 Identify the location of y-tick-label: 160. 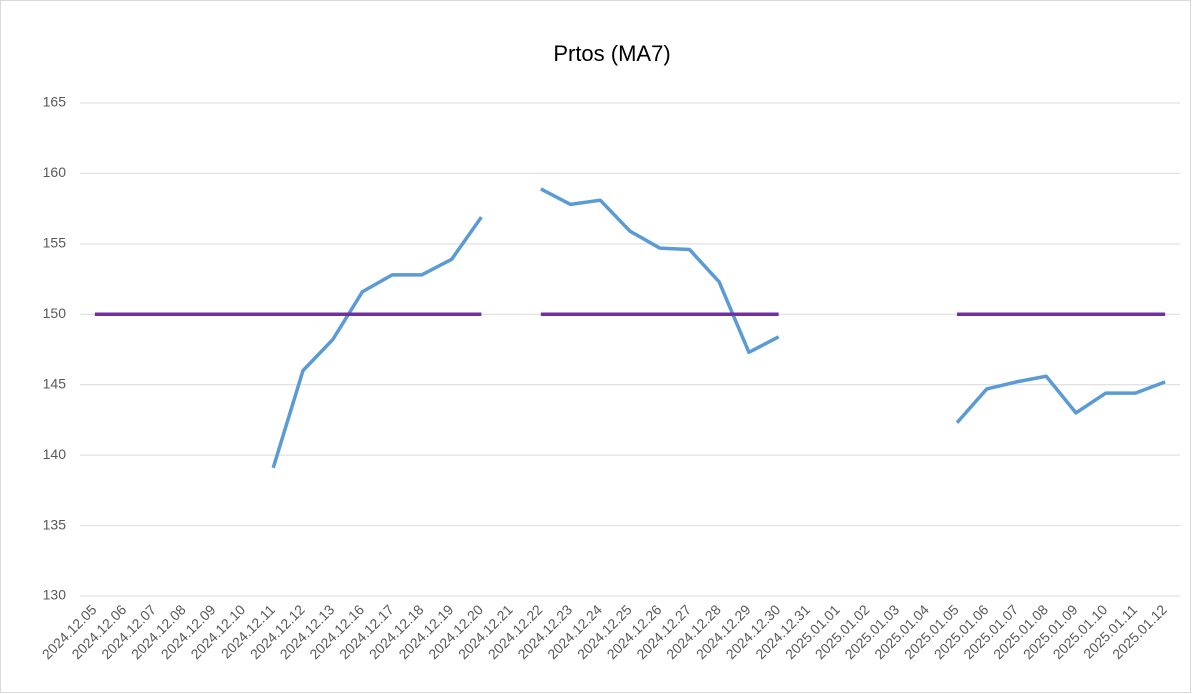
(55, 172).